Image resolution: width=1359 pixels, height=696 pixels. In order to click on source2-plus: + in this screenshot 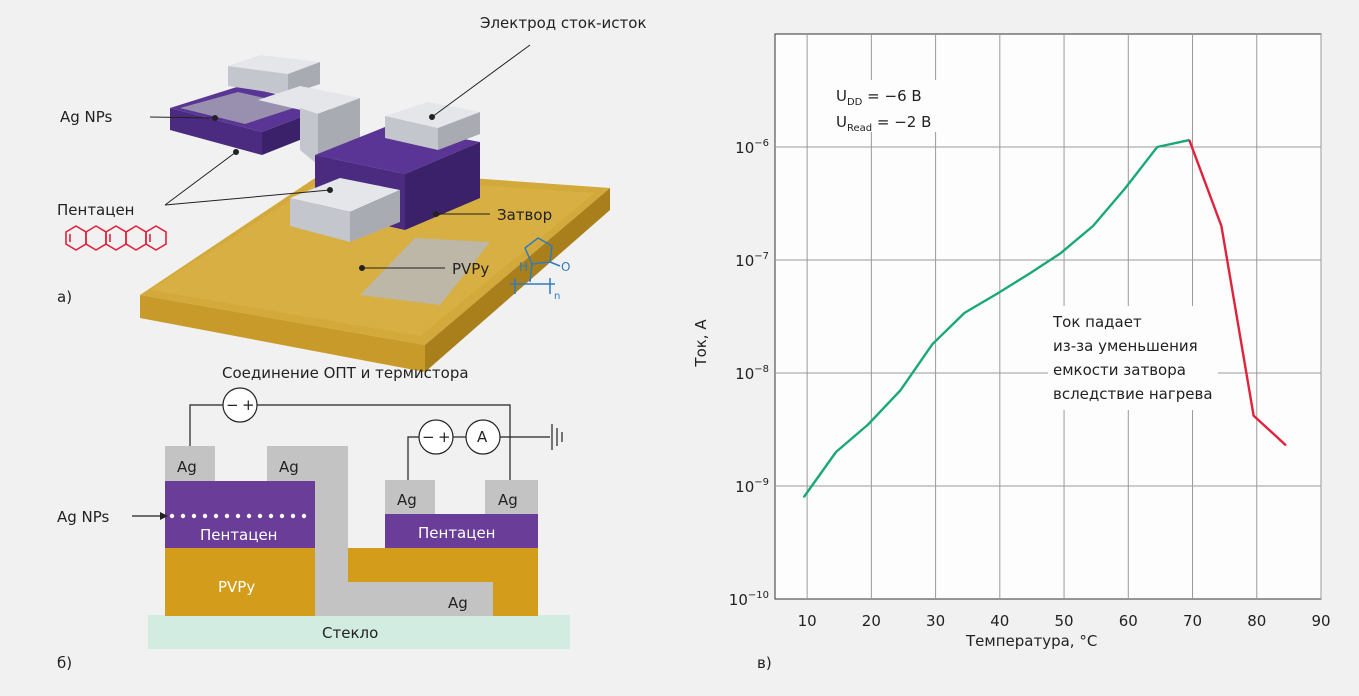, I will do `click(444, 437)`.